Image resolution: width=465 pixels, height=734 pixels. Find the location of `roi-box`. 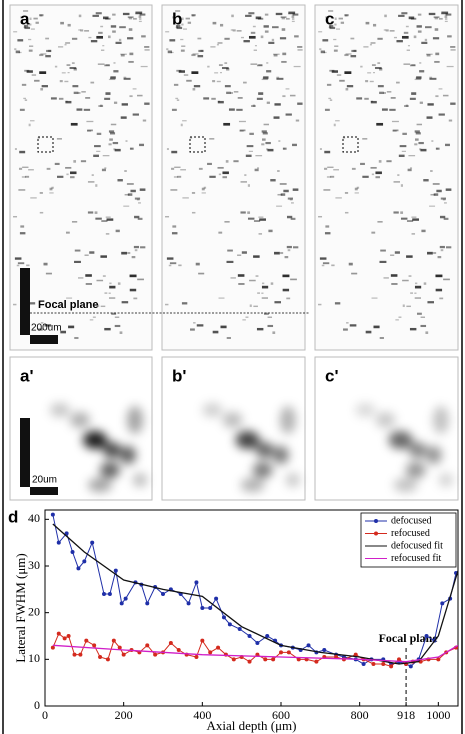

roi-box is located at coordinates (45, 144).